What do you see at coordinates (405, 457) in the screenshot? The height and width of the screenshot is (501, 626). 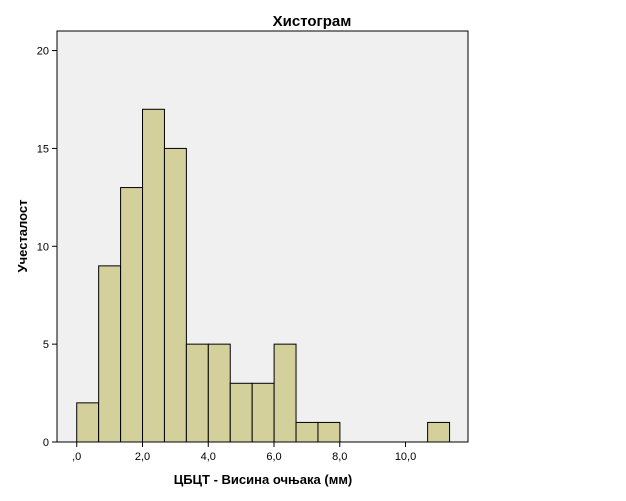 I see `x-tick-label: 10,0` at bounding box center [405, 457].